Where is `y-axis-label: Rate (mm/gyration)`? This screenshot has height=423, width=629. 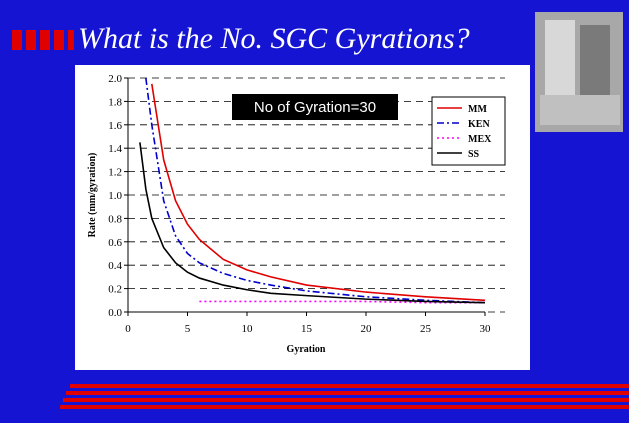
y-axis-label: Rate (mm/gyration) is located at coordinates (92, 195).